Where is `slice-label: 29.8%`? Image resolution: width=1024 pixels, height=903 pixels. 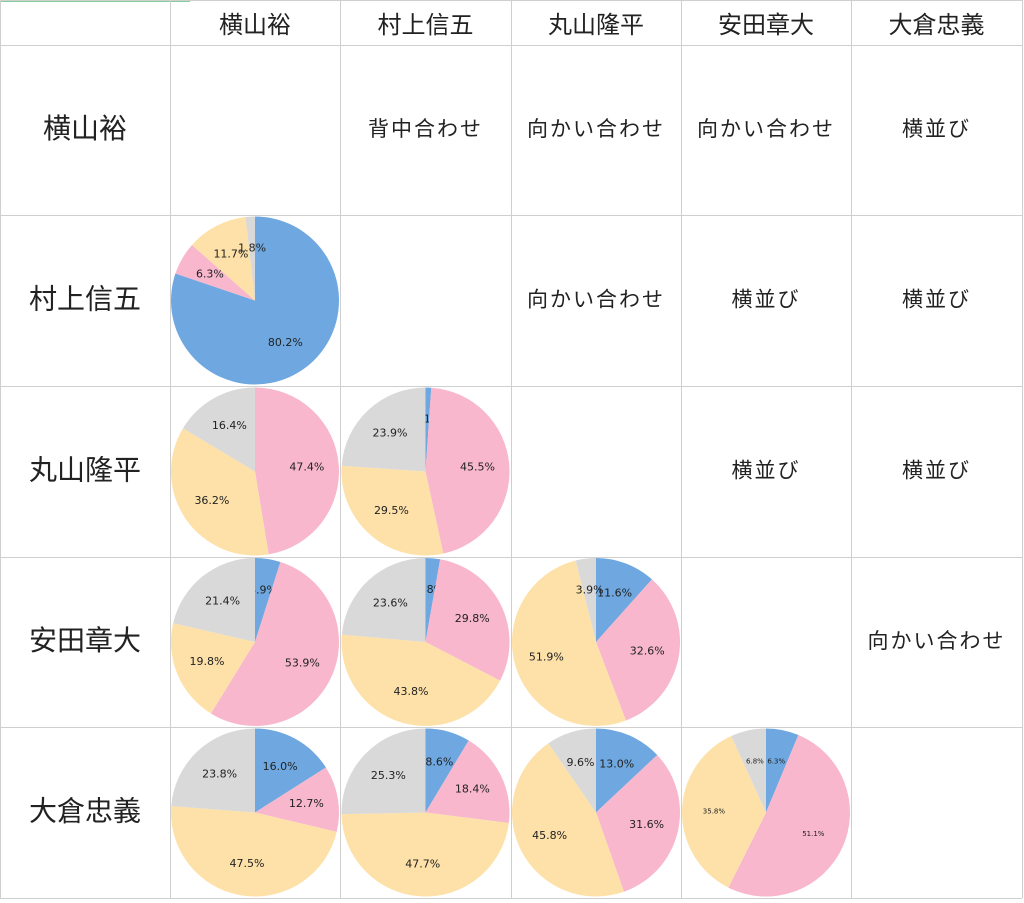
slice-label: 29.8% is located at coordinates (472, 618).